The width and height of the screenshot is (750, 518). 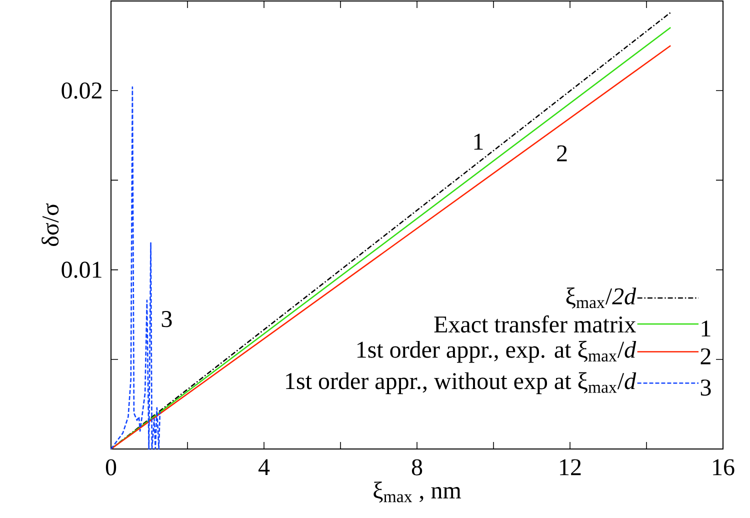 What do you see at coordinates (535, 324) in the screenshot?
I see `legend-label: Exact transfer matrix` at bounding box center [535, 324].